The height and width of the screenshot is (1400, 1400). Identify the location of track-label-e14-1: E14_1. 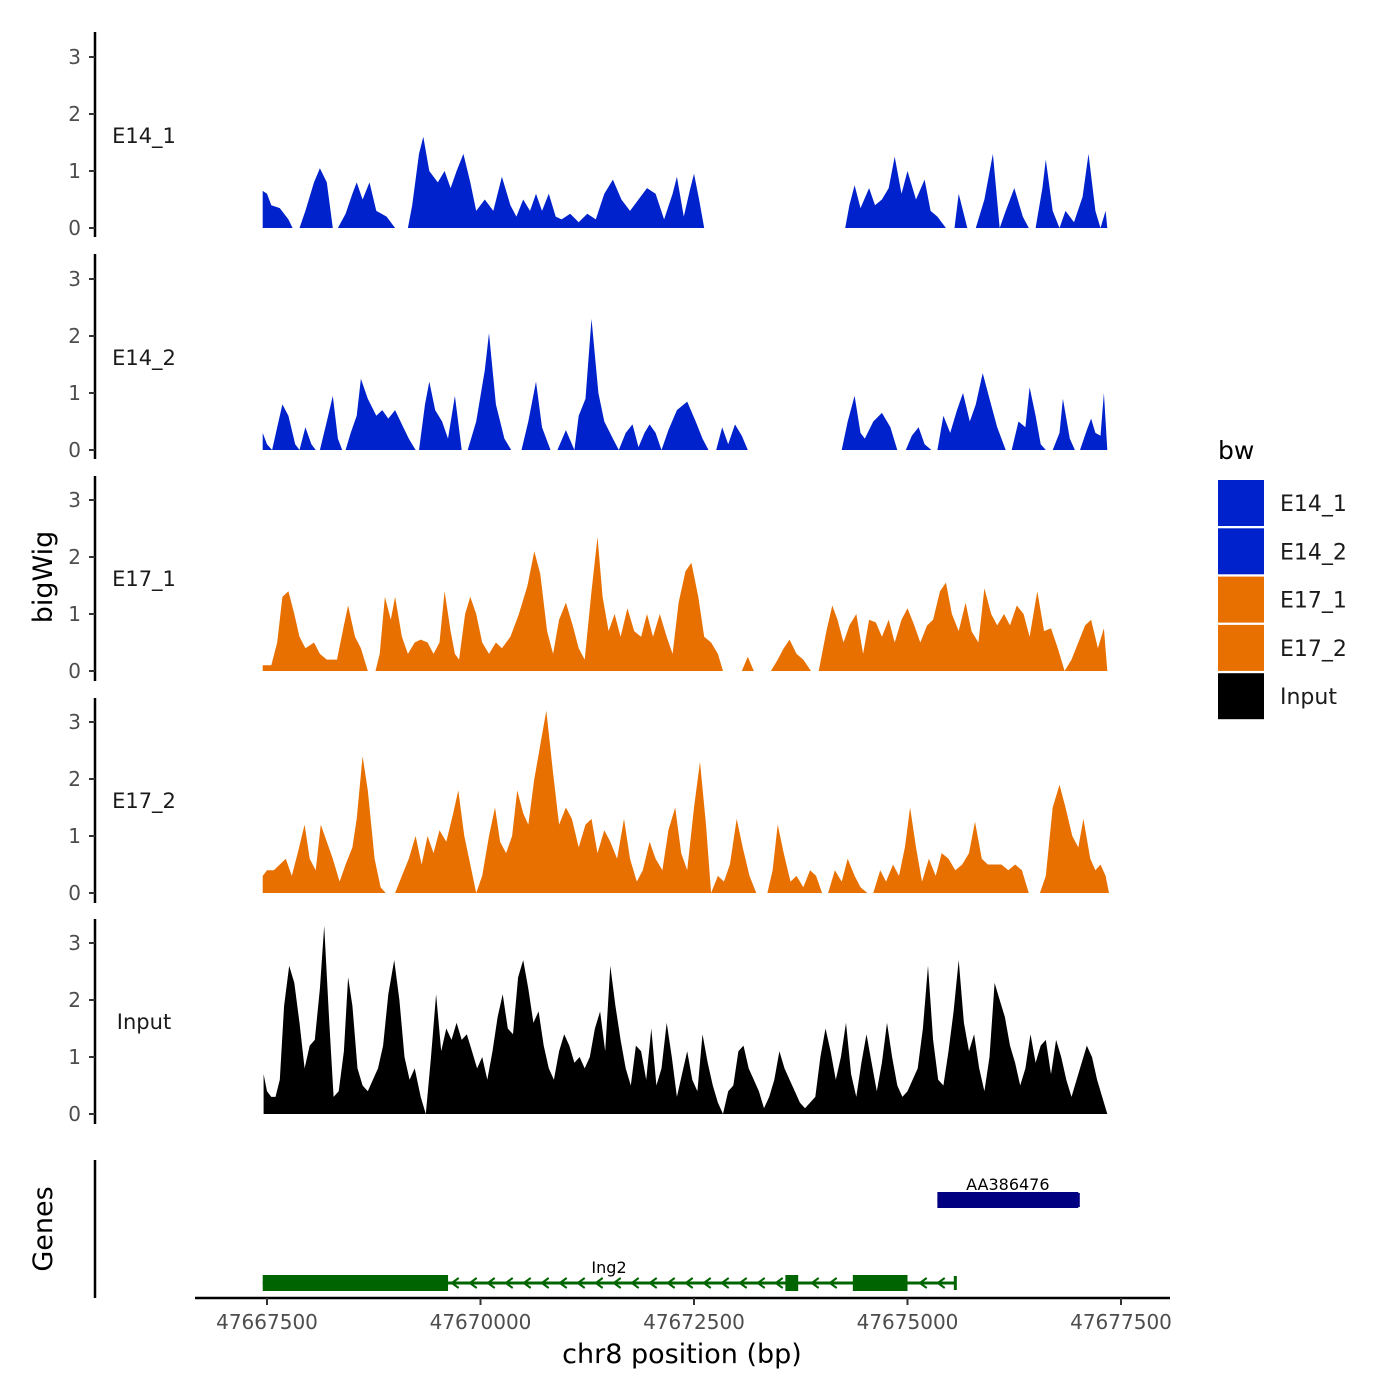
(144, 136).